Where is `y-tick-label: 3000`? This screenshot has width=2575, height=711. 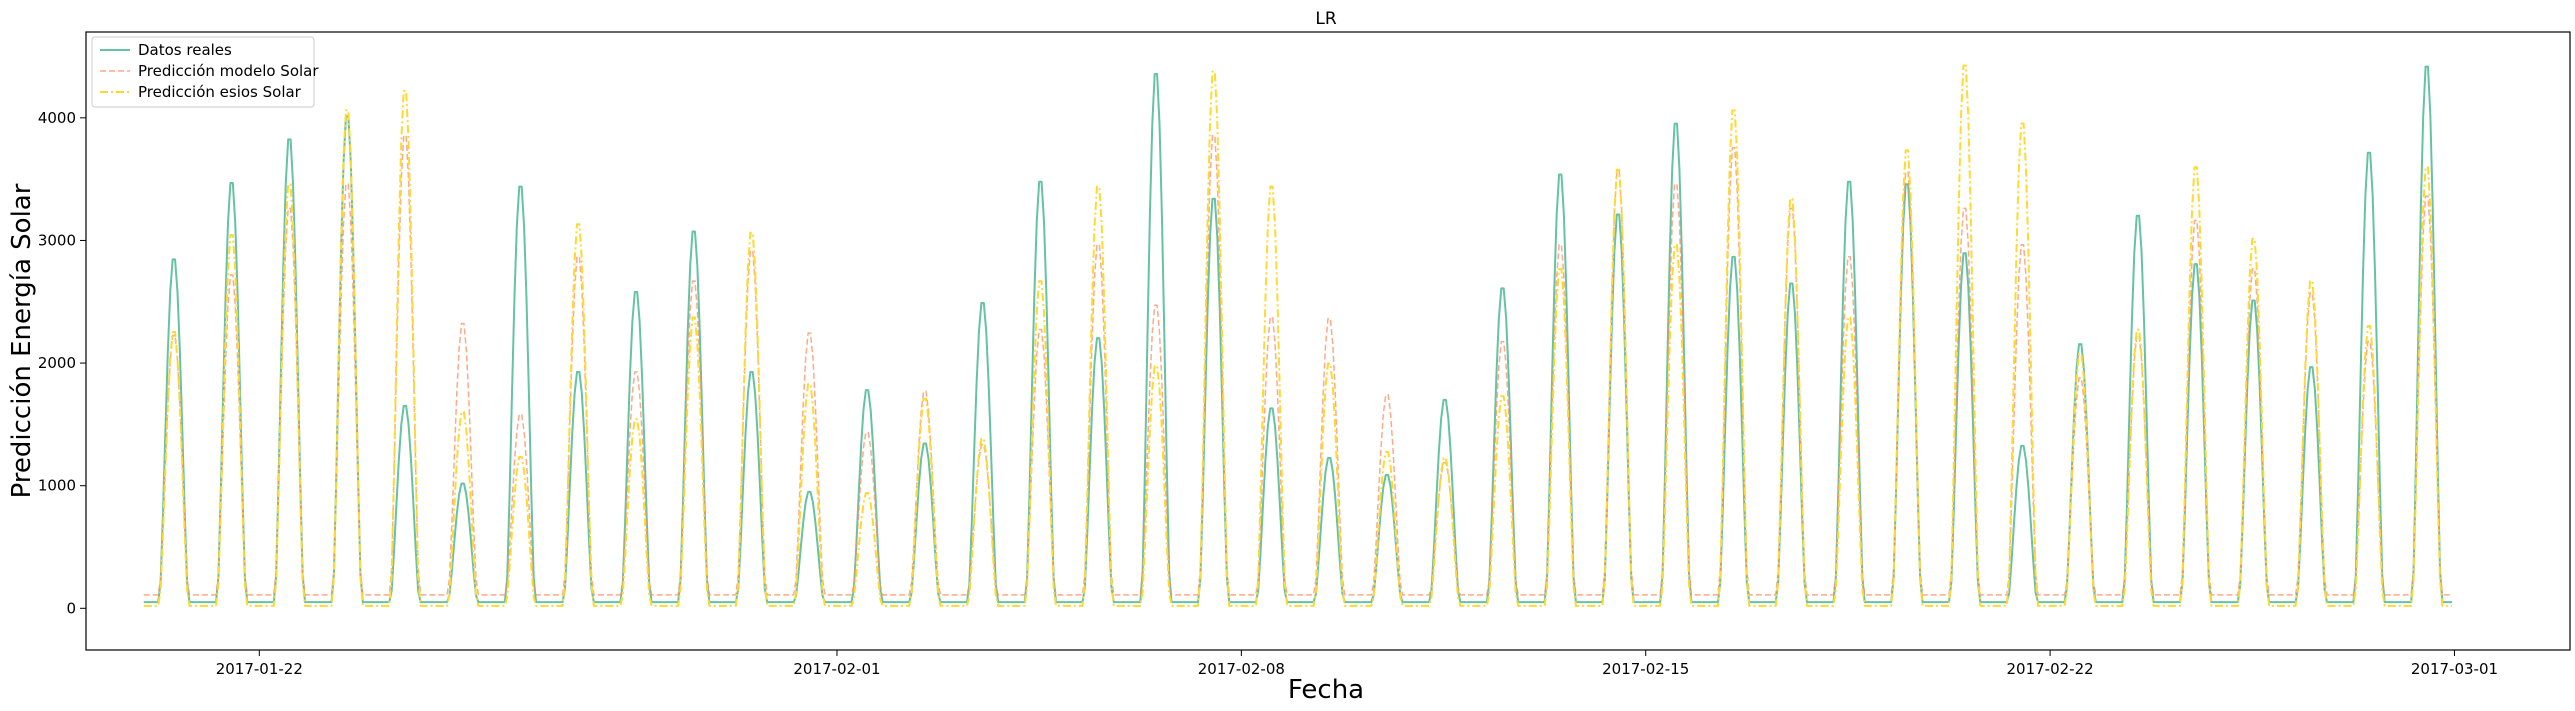 y-tick-label: 3000 is located at coordinates (57, 240).